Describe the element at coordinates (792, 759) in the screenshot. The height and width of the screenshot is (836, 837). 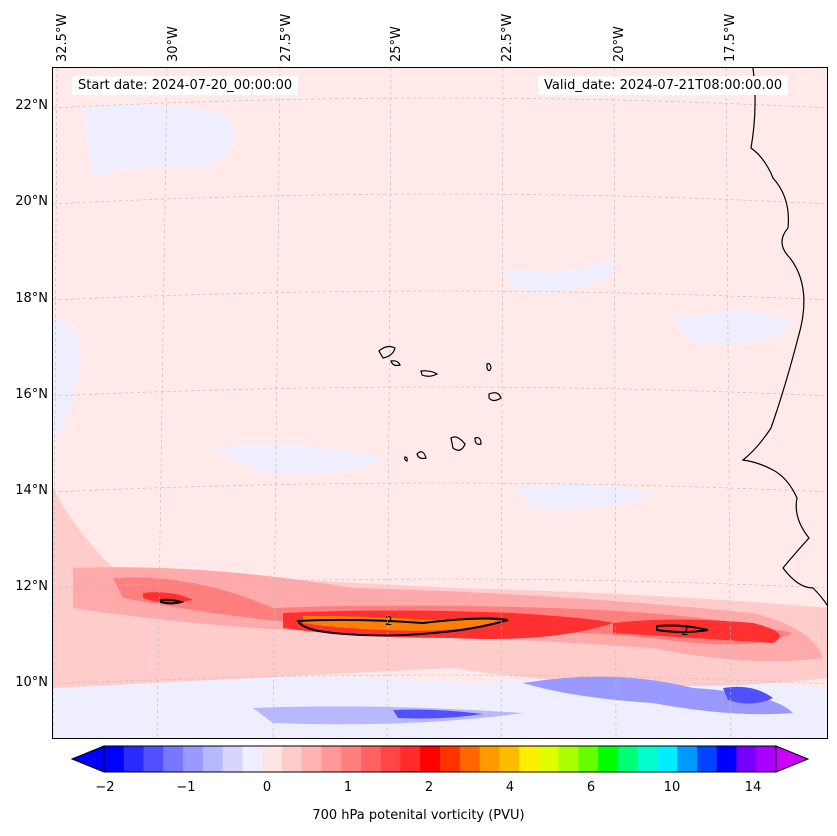
I see `colorbar-max-arrow` at that location.